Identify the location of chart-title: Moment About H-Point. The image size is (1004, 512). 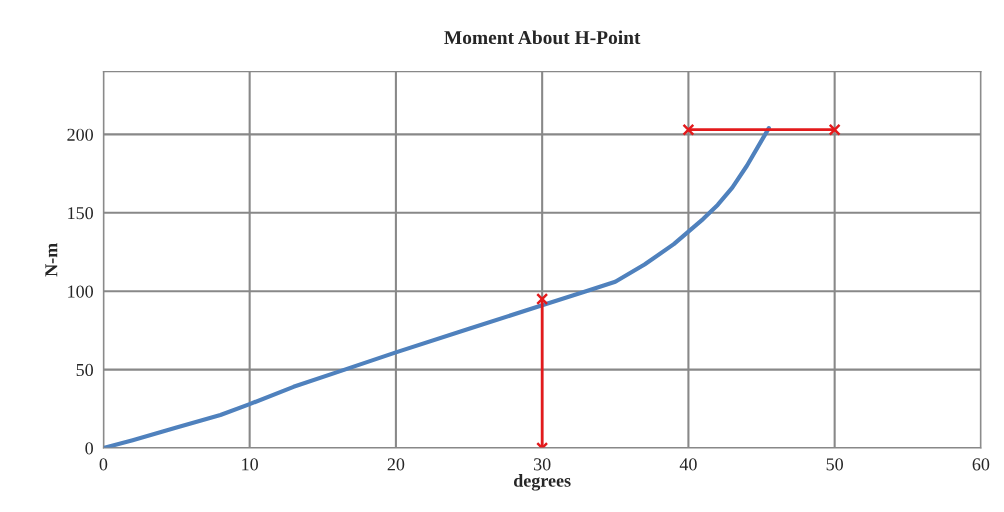
(542, 37).